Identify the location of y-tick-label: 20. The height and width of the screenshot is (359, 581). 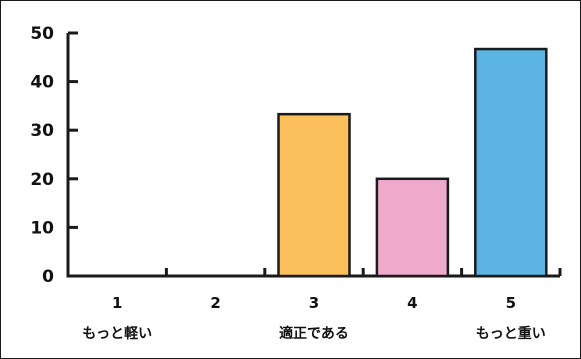
(42, 180).